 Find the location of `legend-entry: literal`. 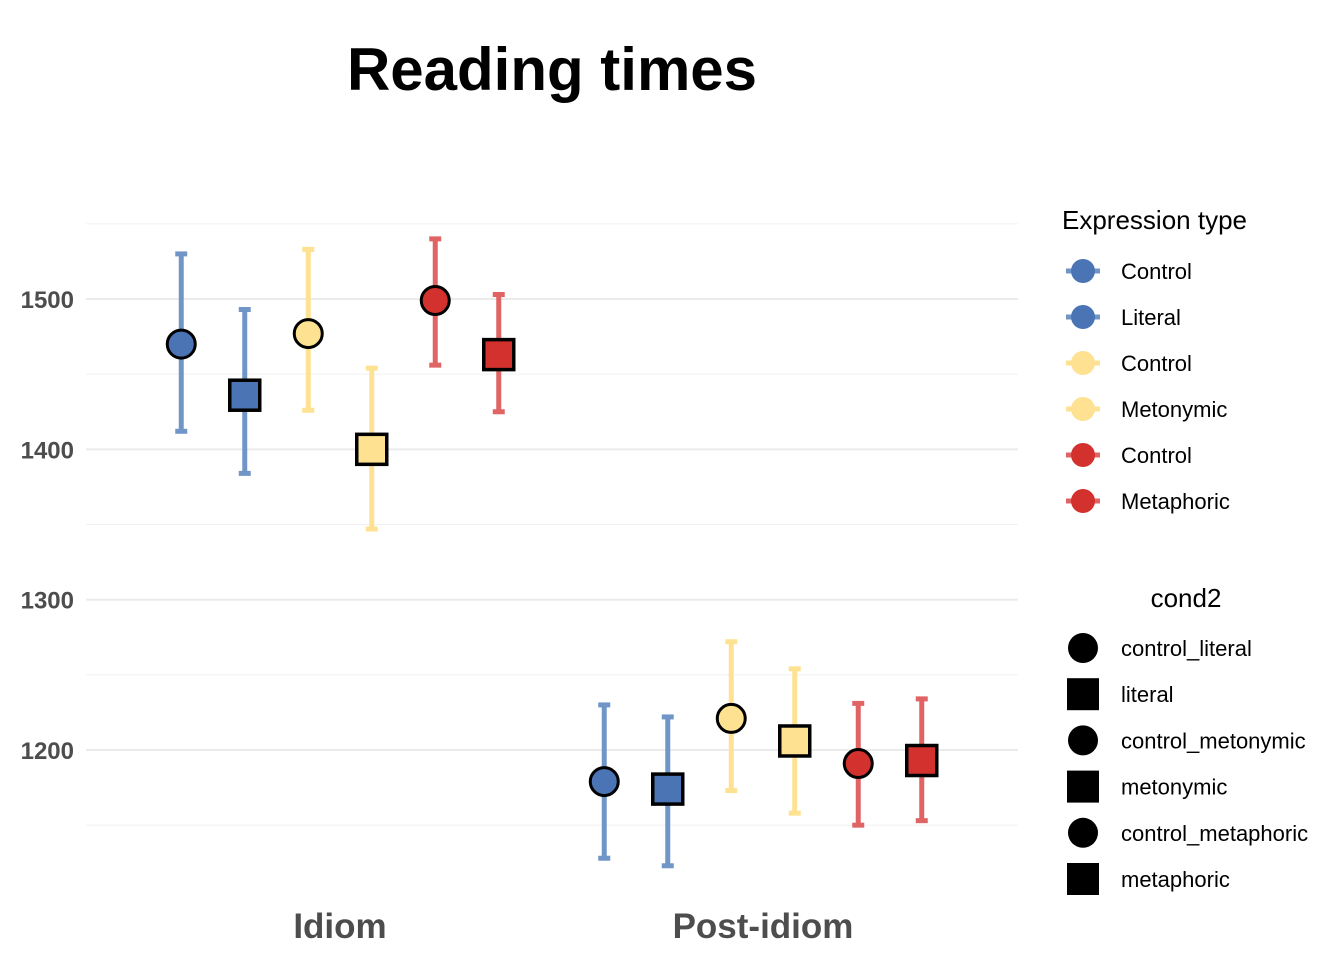

legend-entry: literal is located at coordinates (1120, 694).